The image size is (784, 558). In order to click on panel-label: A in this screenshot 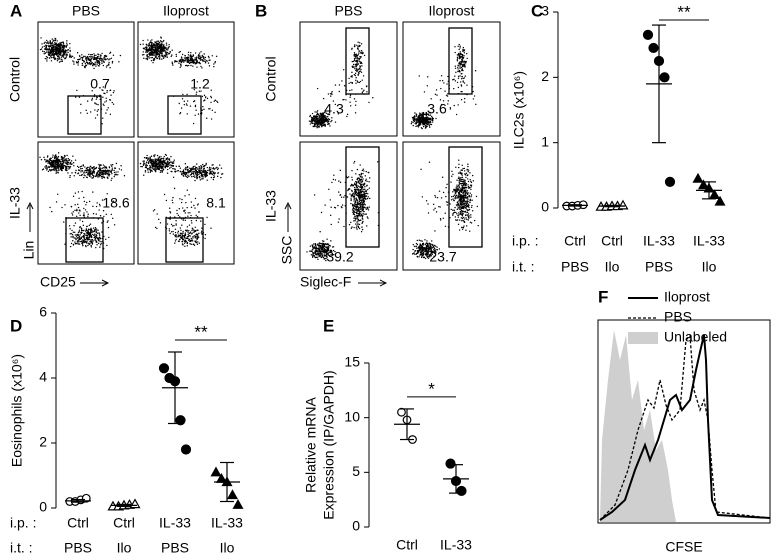, I will do `click(16, 10)`.